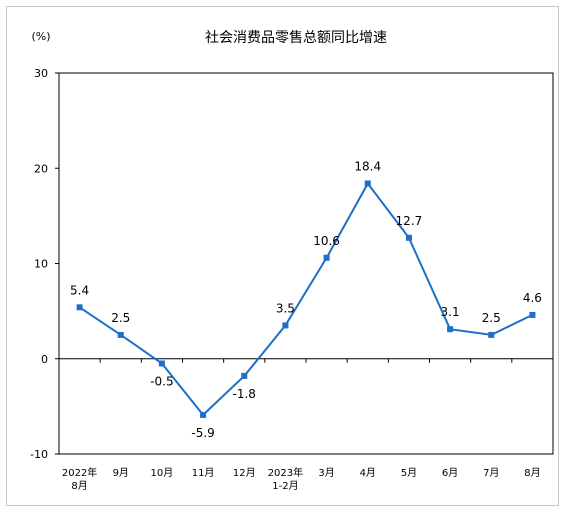 The image size is (566, 512). Describe the element at coordinates (41, 168) in the screenshot. I see `y-tick-label: 20` at that location.